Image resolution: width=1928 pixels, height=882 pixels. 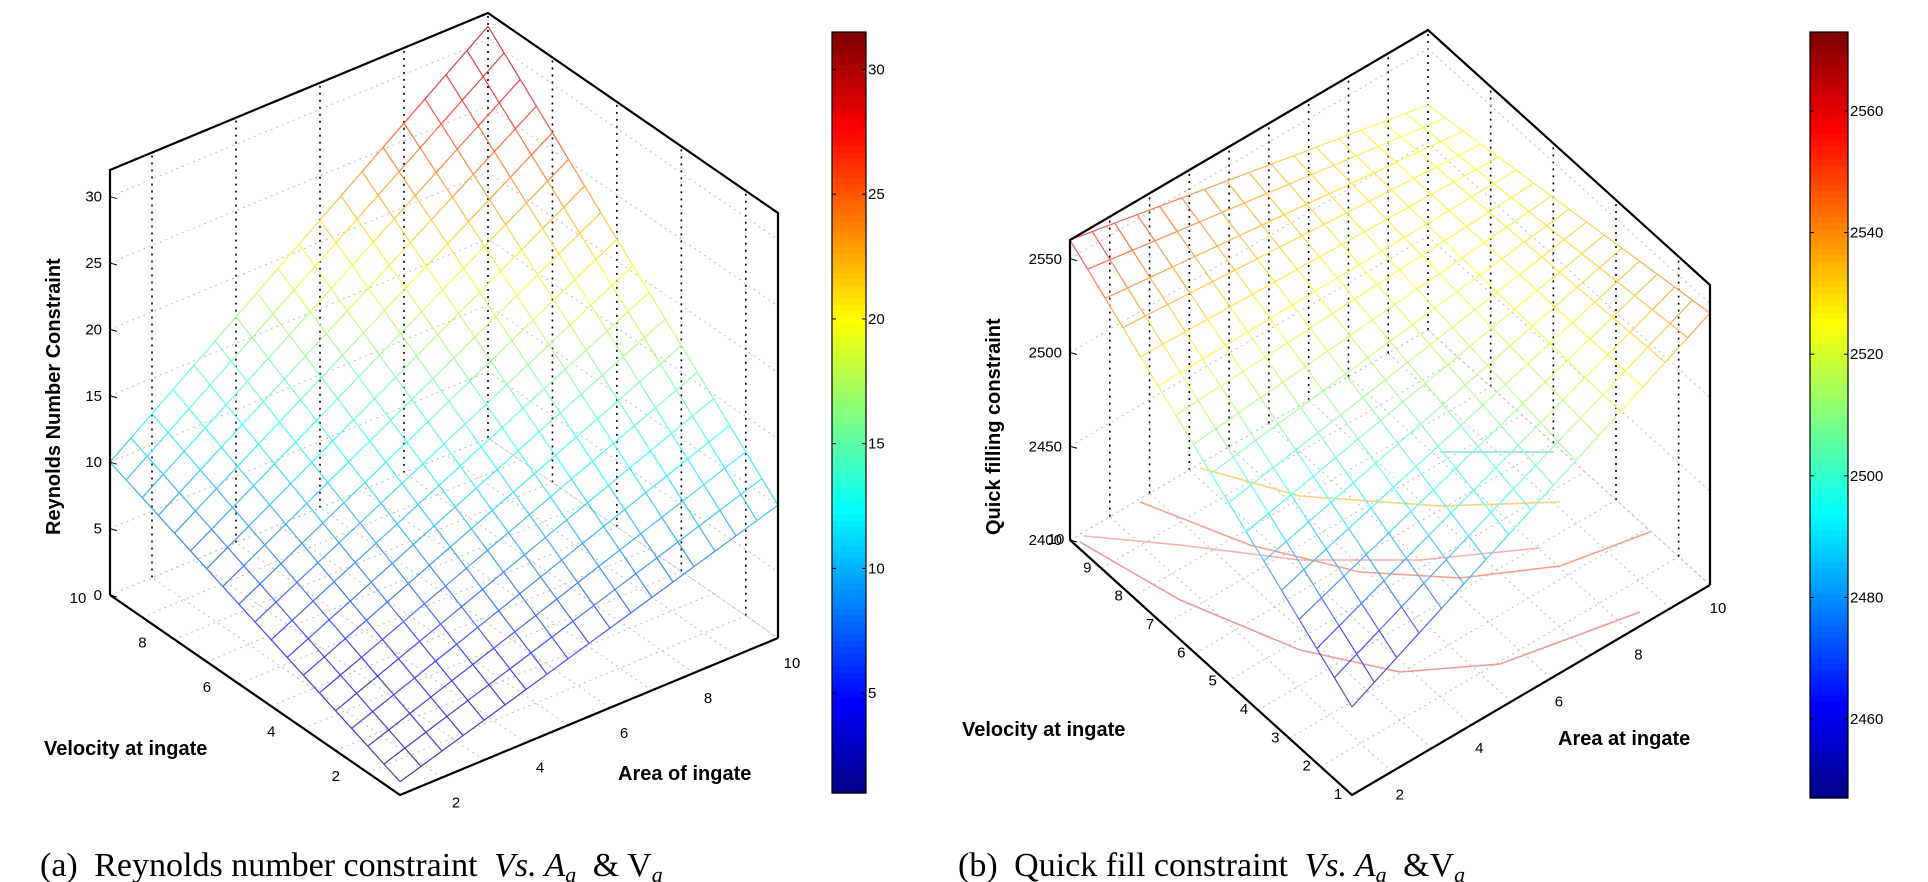 I want to click on floor-gridline, so click(x=395, y=583).